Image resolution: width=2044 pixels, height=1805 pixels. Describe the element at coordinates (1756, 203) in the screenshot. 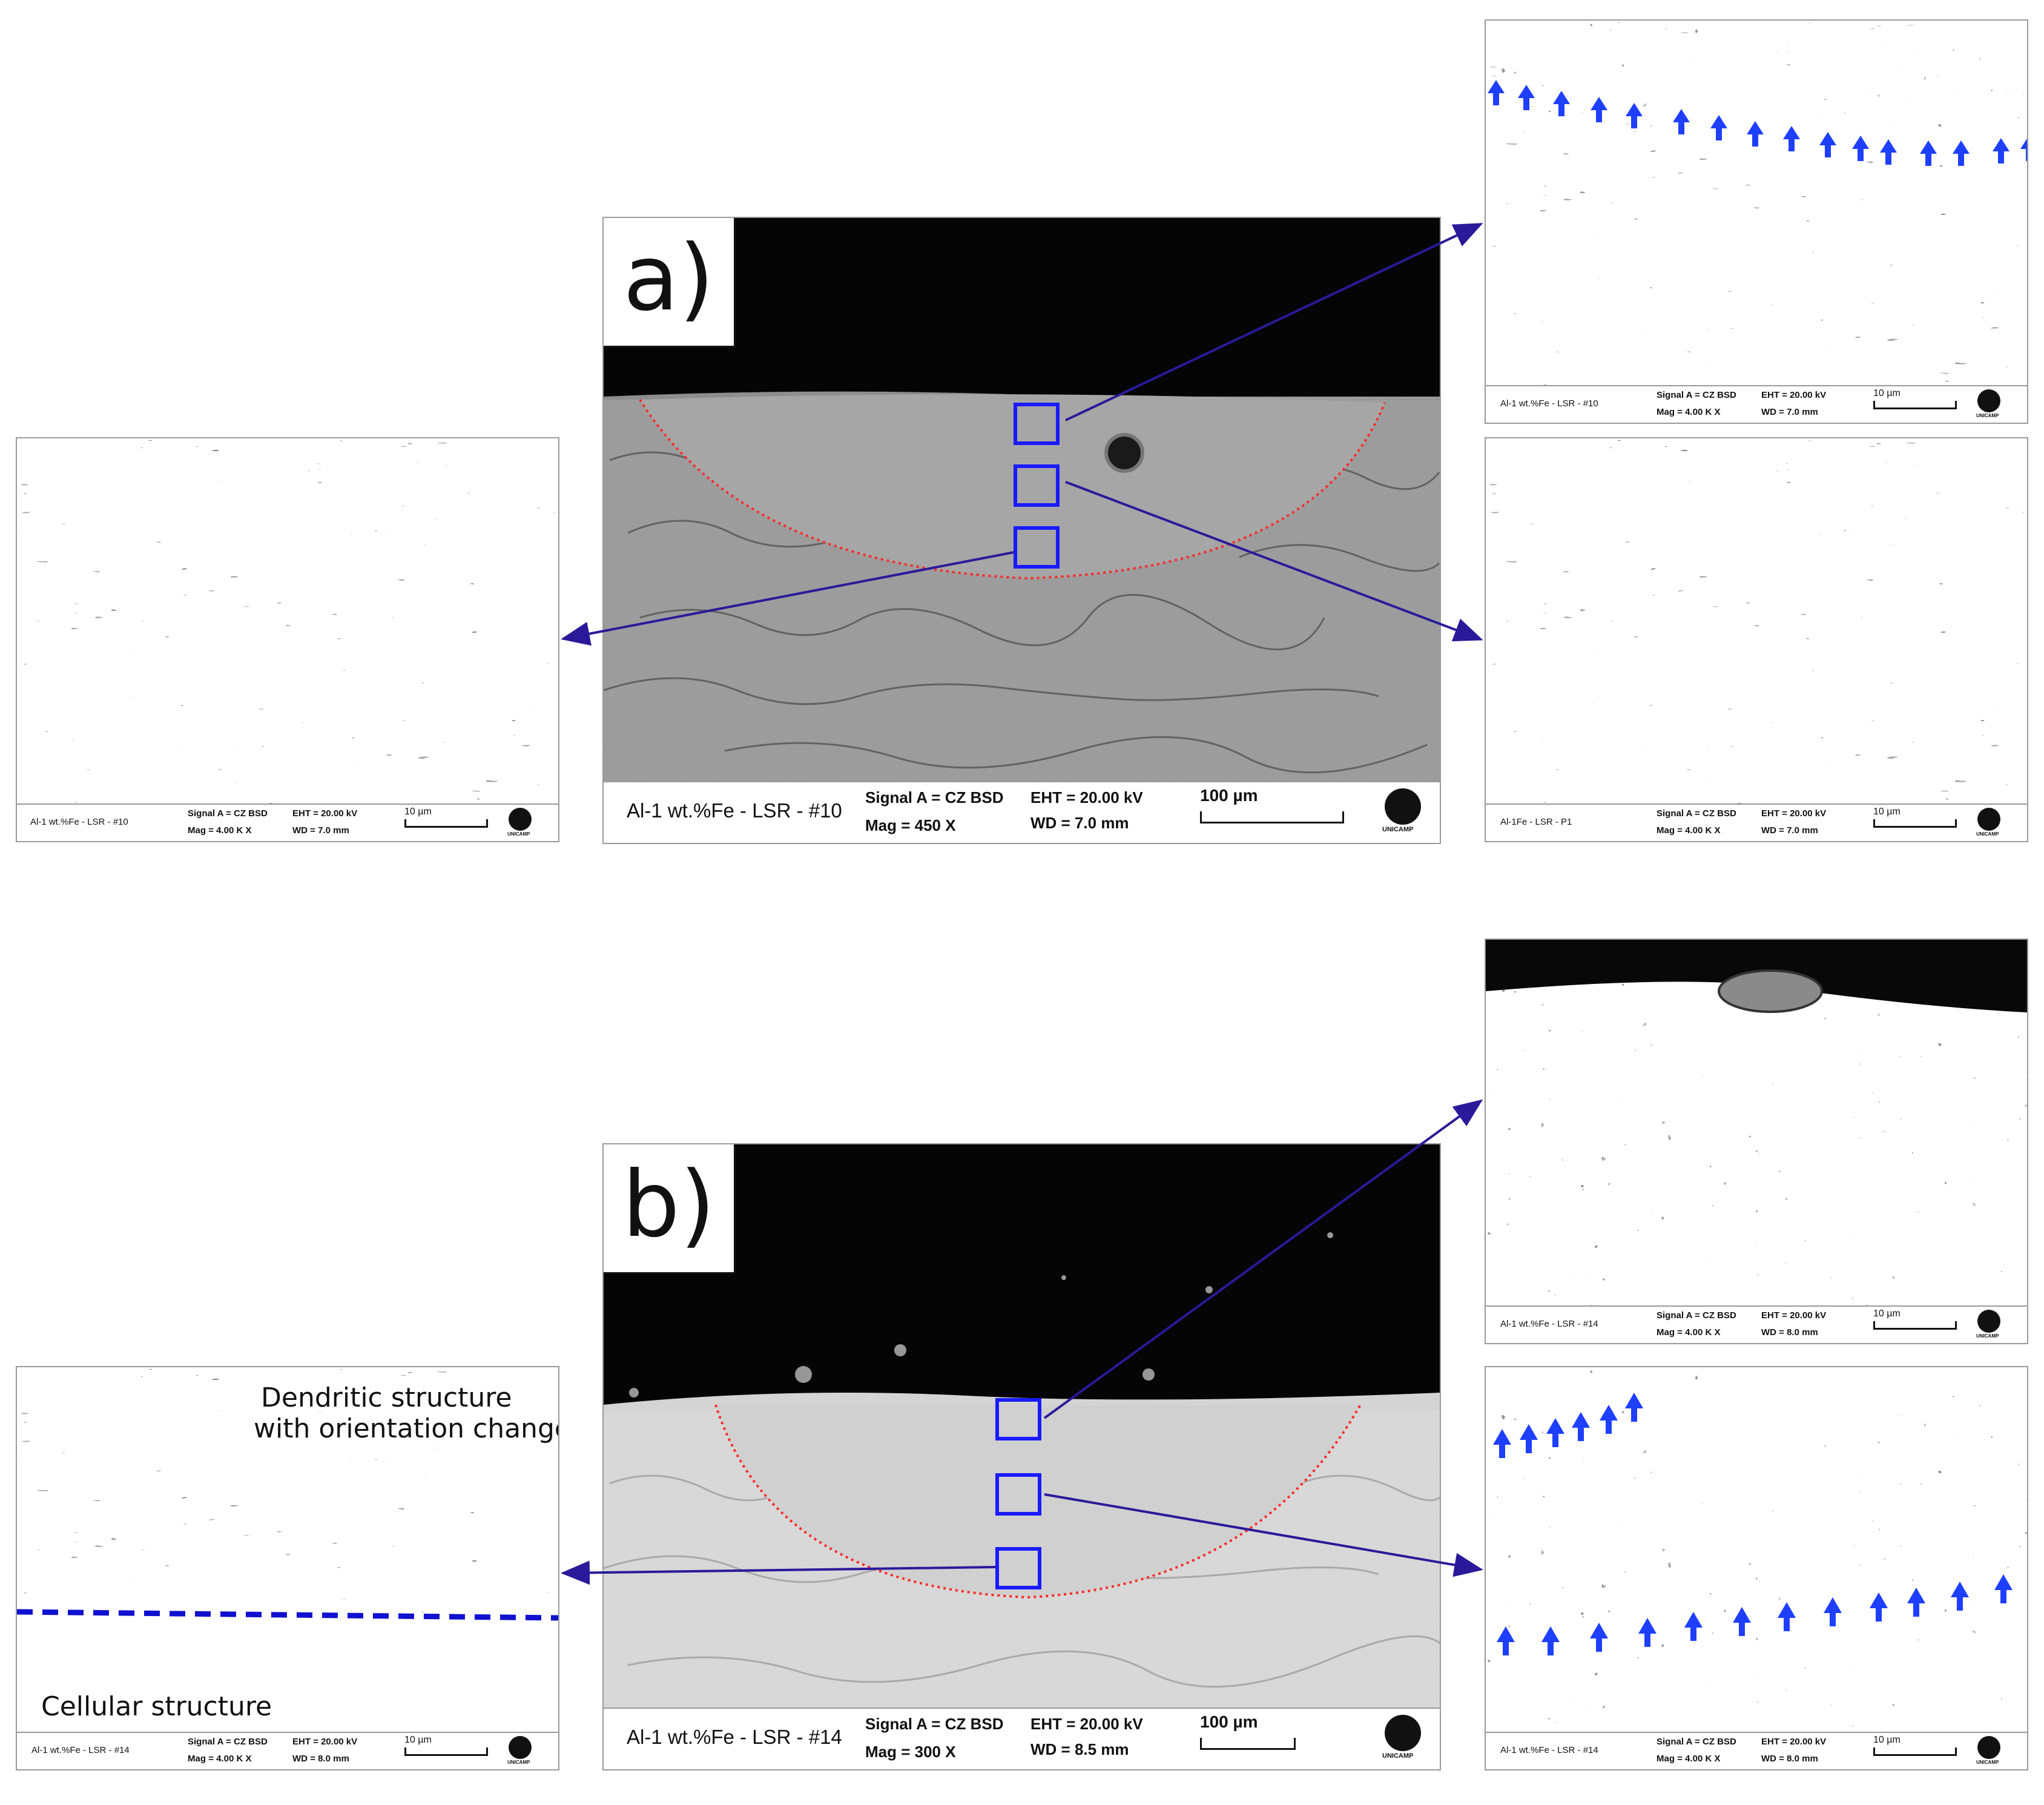

I see `panel-a-top-right-micrograph` at that location.